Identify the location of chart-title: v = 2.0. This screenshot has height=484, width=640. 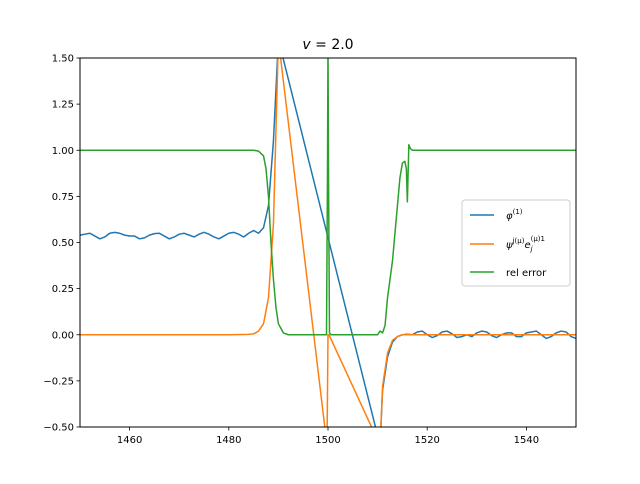
(327, 45).